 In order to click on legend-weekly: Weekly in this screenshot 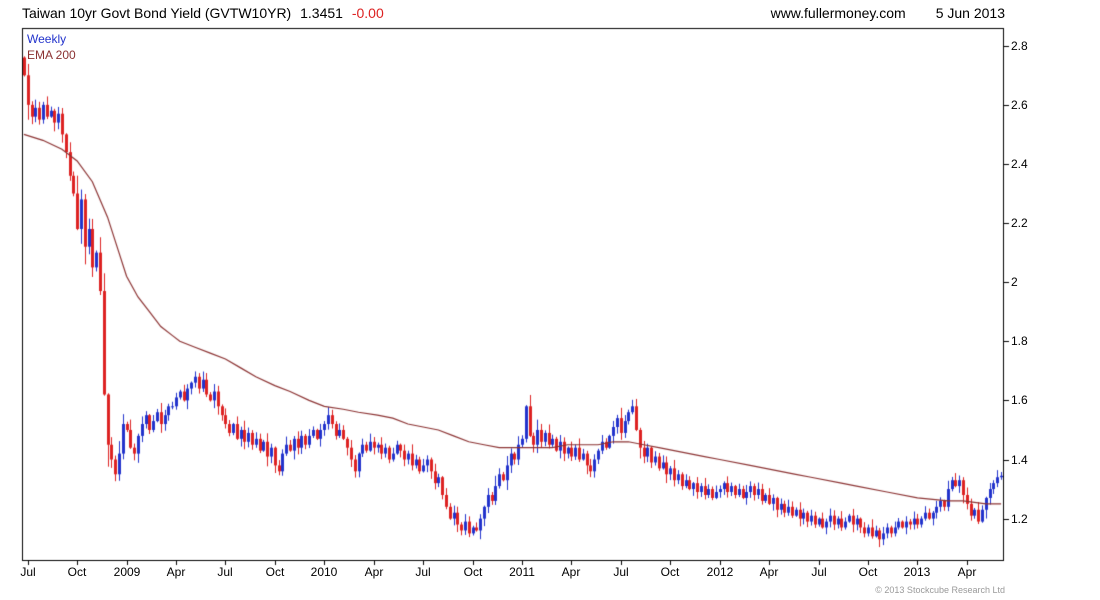, I will do `click(47, 39)`.